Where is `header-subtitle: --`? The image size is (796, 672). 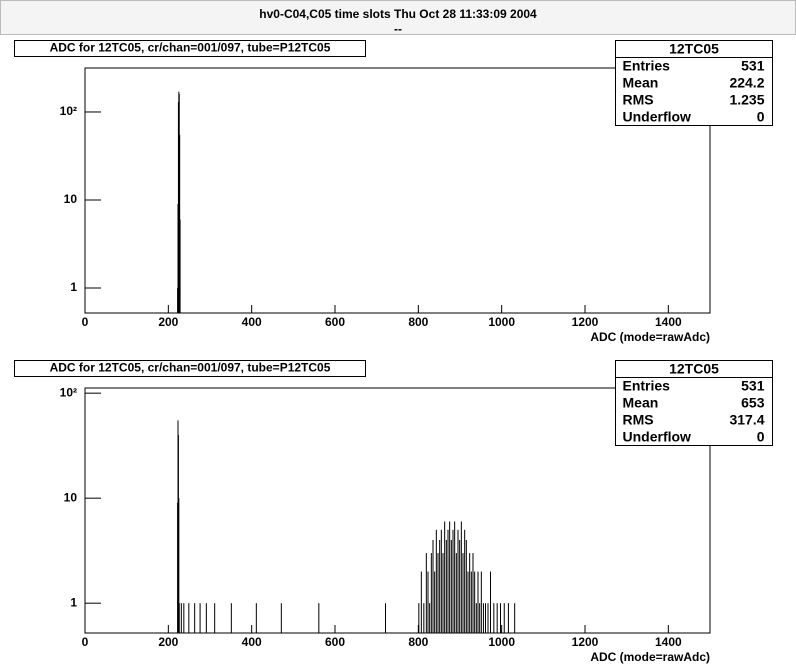
header-subtitle: -- is located at coordinates (398, 29).